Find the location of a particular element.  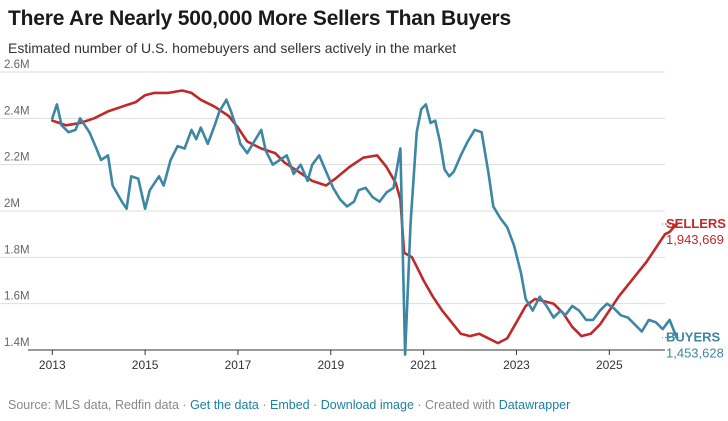

download-image-link: Download image is located at coordinates (367, 405).